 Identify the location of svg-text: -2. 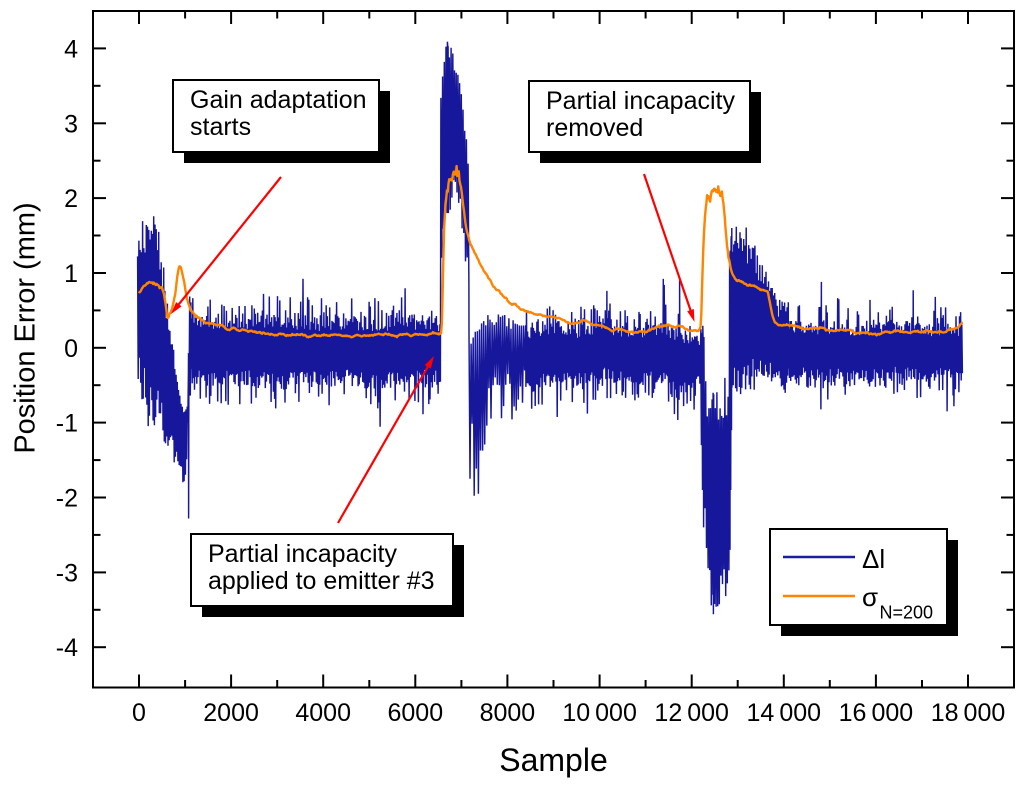
(67, 499).